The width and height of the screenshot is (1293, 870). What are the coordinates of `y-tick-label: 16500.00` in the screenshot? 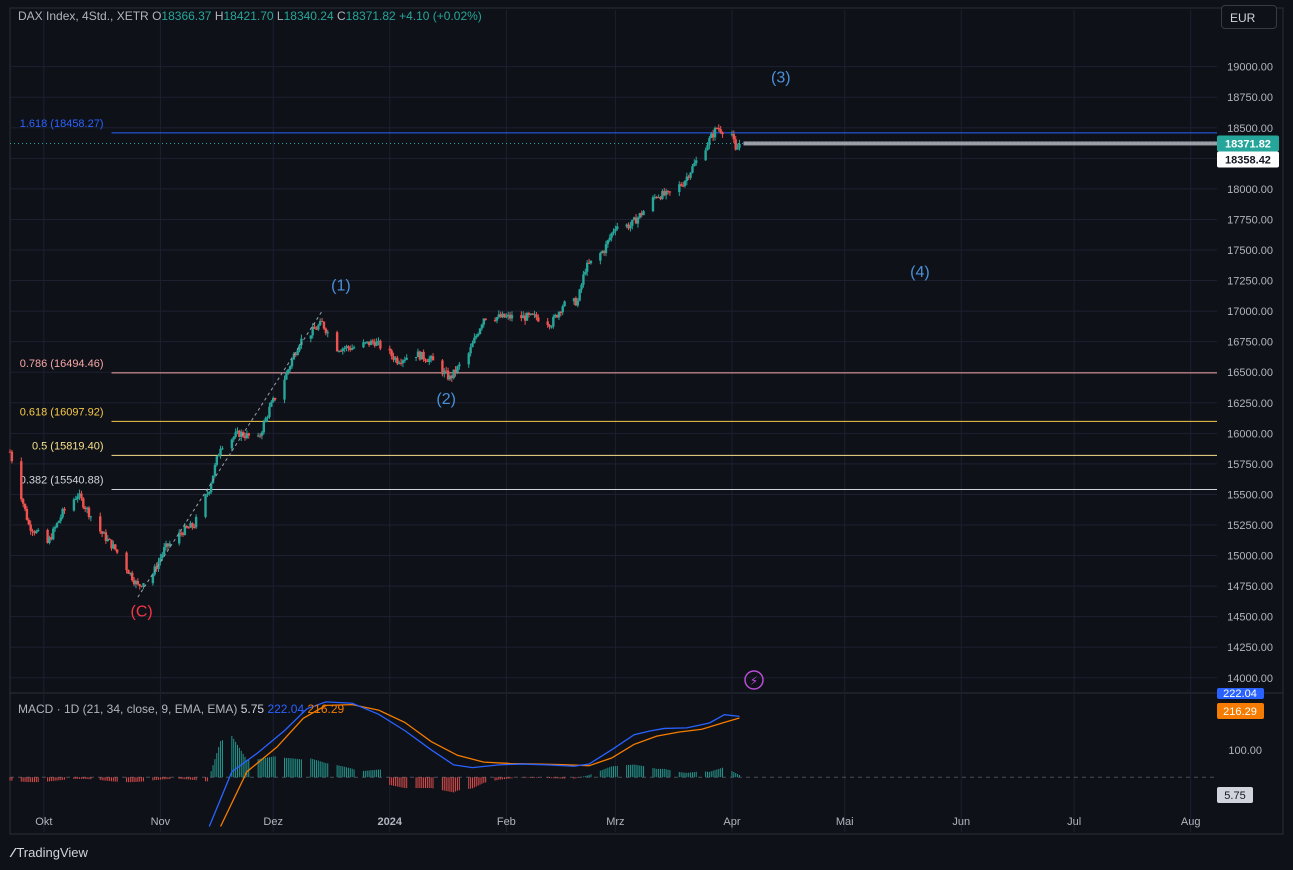 It's located at (1250, 373).